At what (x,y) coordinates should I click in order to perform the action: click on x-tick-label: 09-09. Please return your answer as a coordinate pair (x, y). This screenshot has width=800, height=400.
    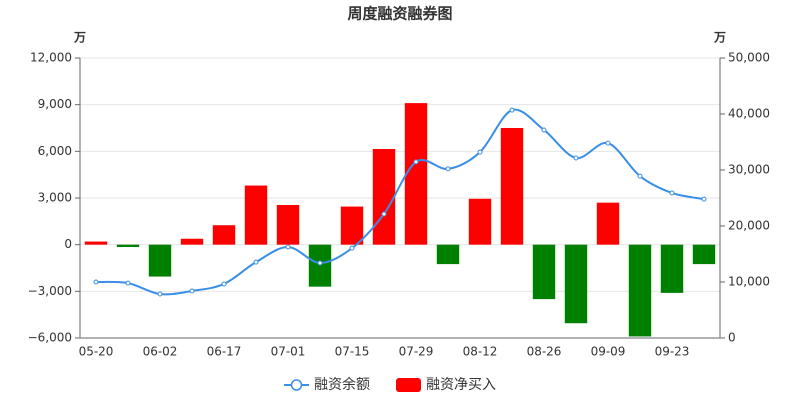
    Looking at the image, I should click on (608, 352).